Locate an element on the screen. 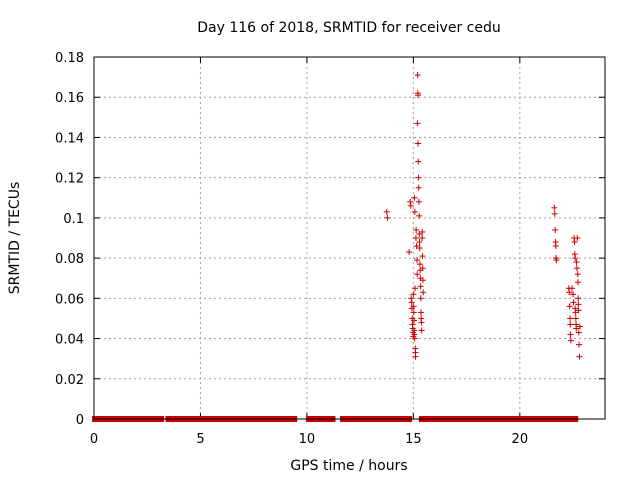 Image resolution: width=640 pixels, height=480 pixels. y-tick-label: 0.16 is located at coordinates (69, 98).